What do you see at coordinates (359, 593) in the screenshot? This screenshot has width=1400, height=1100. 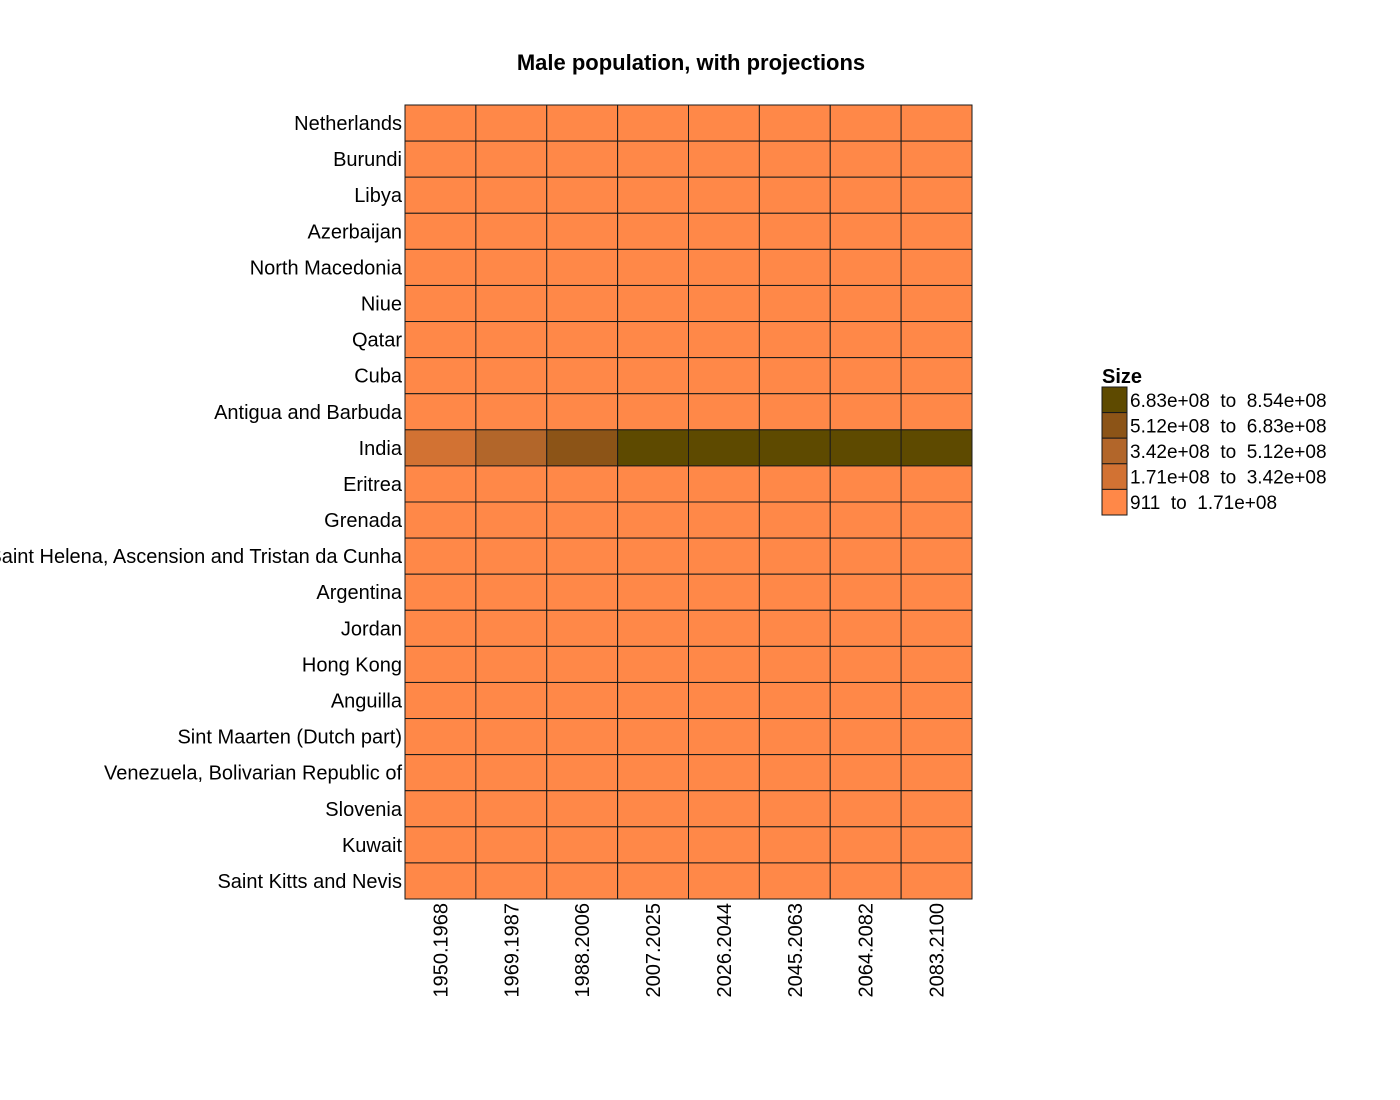 I see `row-label: Argentina` at bounding box center [359, 593].